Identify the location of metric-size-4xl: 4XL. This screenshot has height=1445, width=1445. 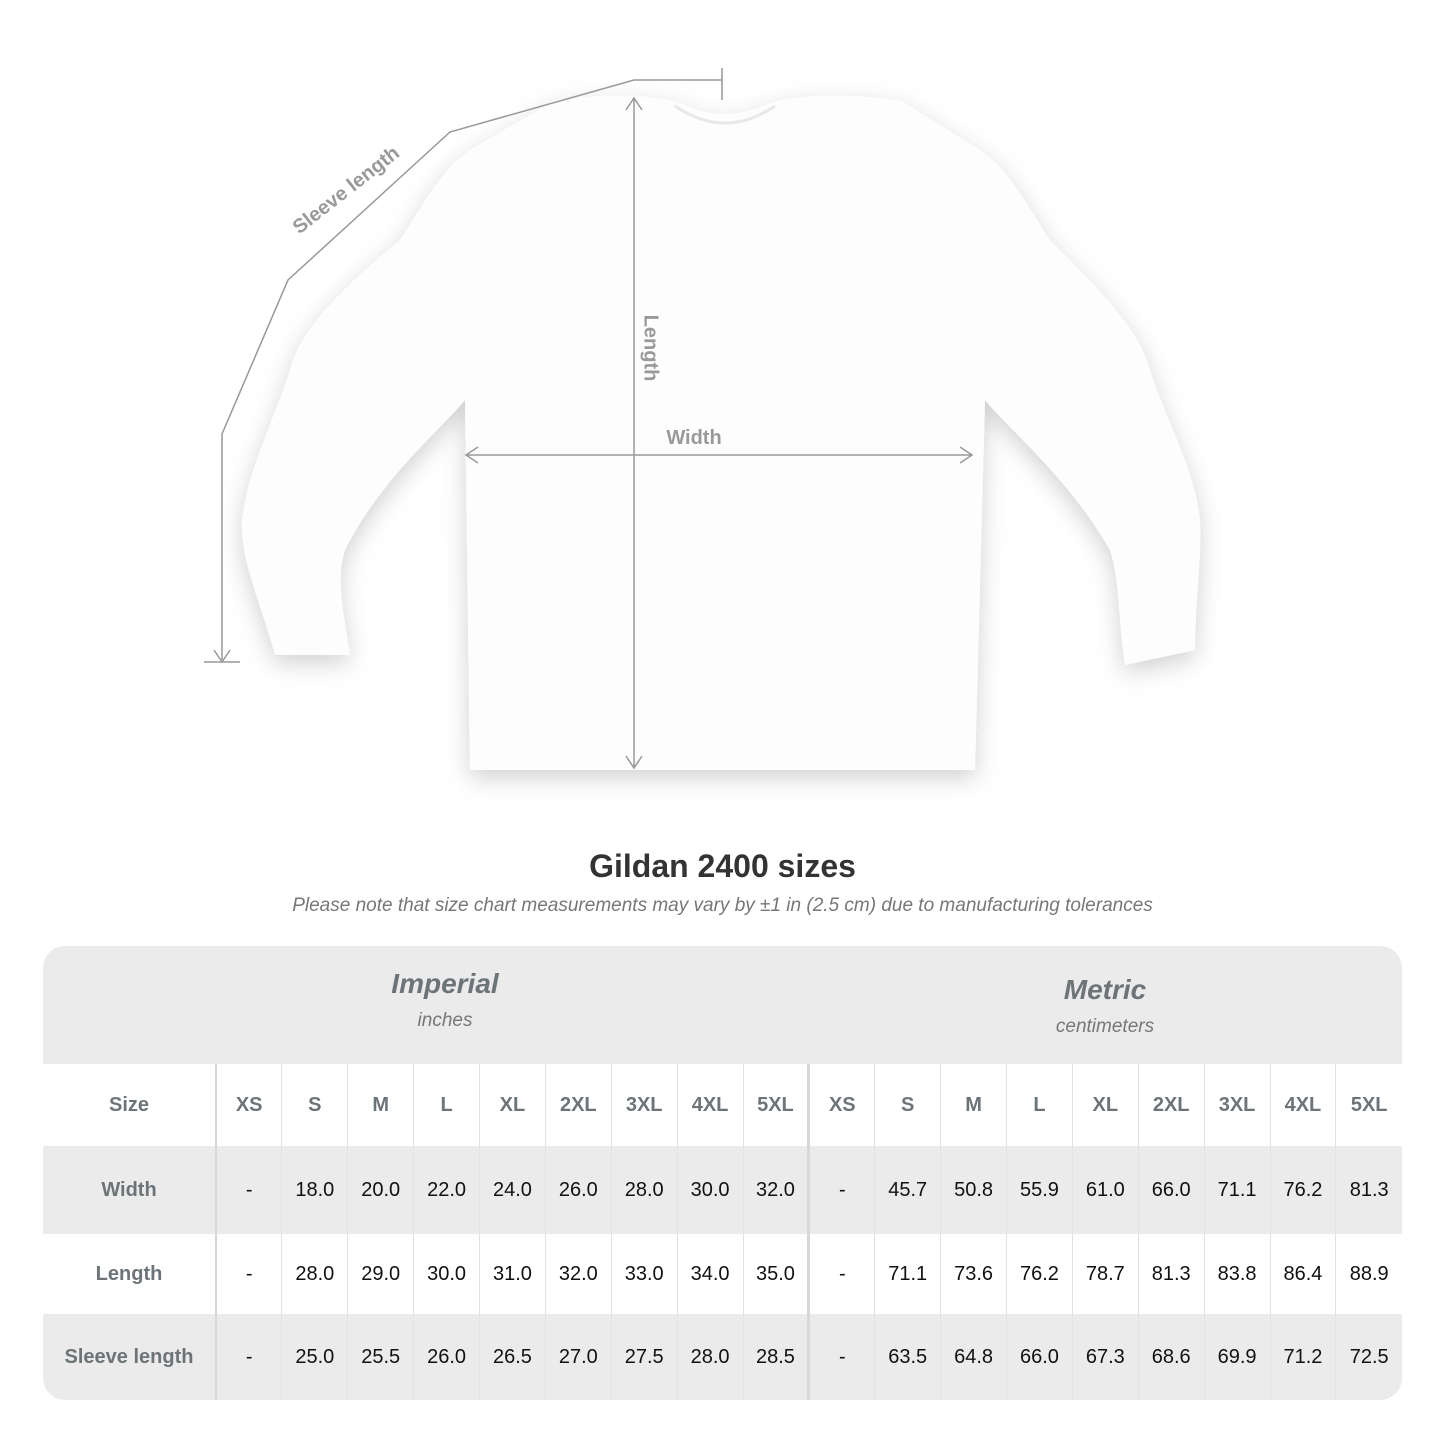
(1302, 1105).